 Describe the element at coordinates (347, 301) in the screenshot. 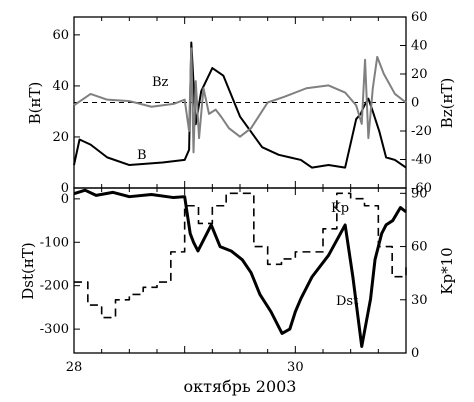

I see `dst-series-label: Dst` at that location.